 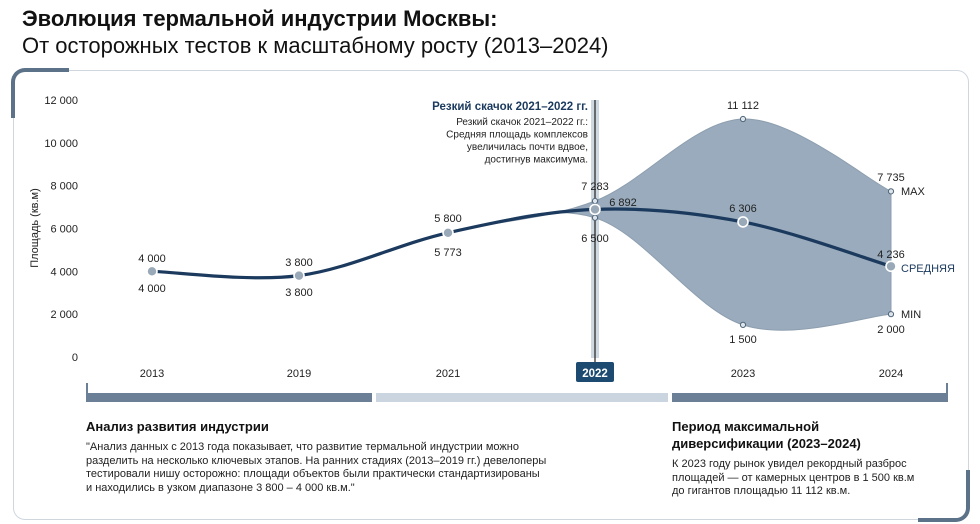 I want to click on y-tick-label: 0, so click(x=75, y=358).